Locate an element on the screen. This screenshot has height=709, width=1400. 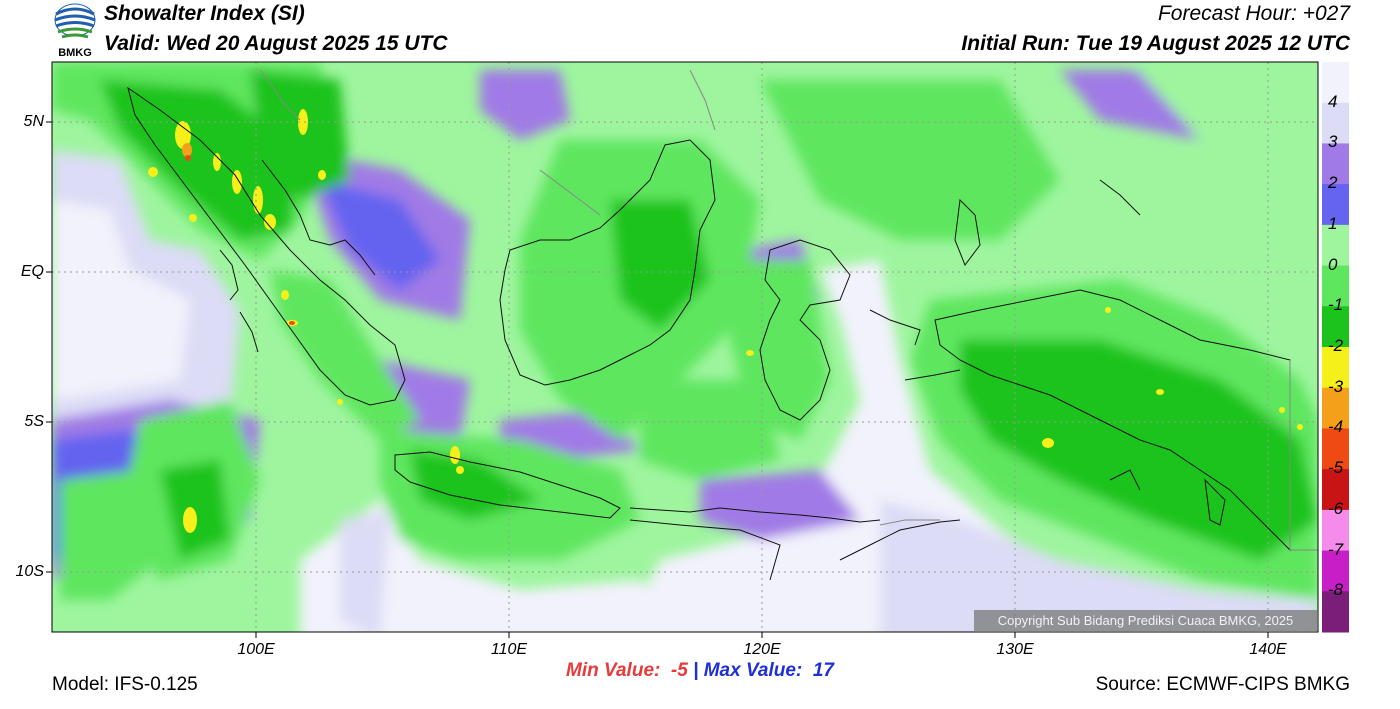
logo-text: BMKG is located at coordinates (75, 52).